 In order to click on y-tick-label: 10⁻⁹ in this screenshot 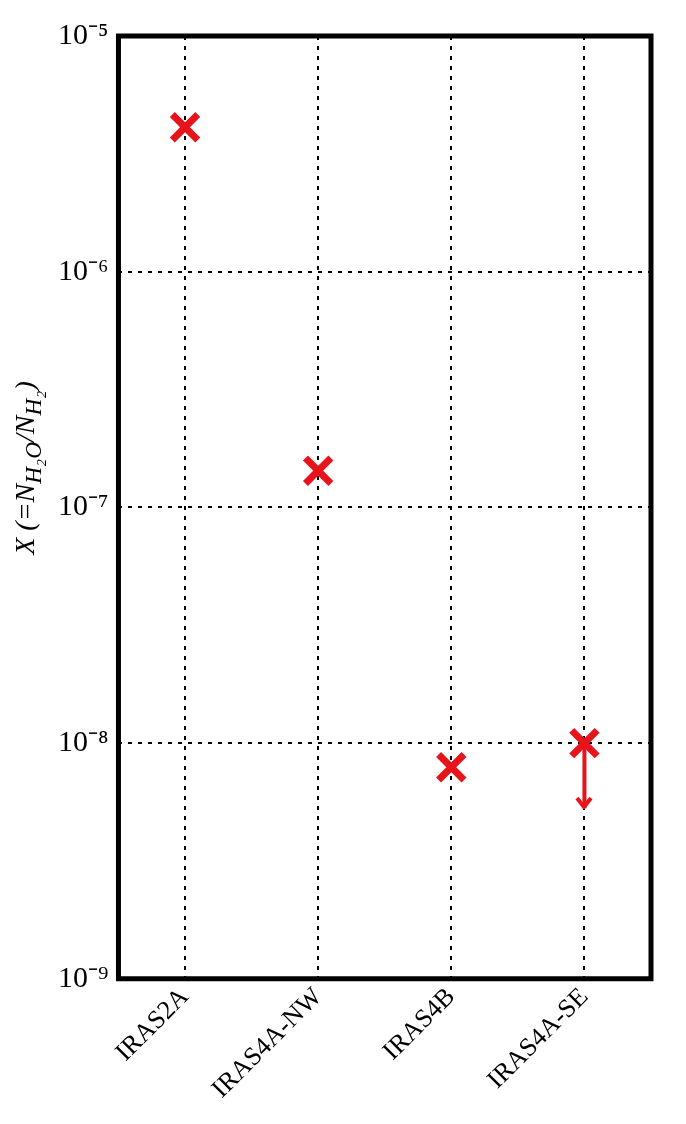, I will do `click(83, 976)`.